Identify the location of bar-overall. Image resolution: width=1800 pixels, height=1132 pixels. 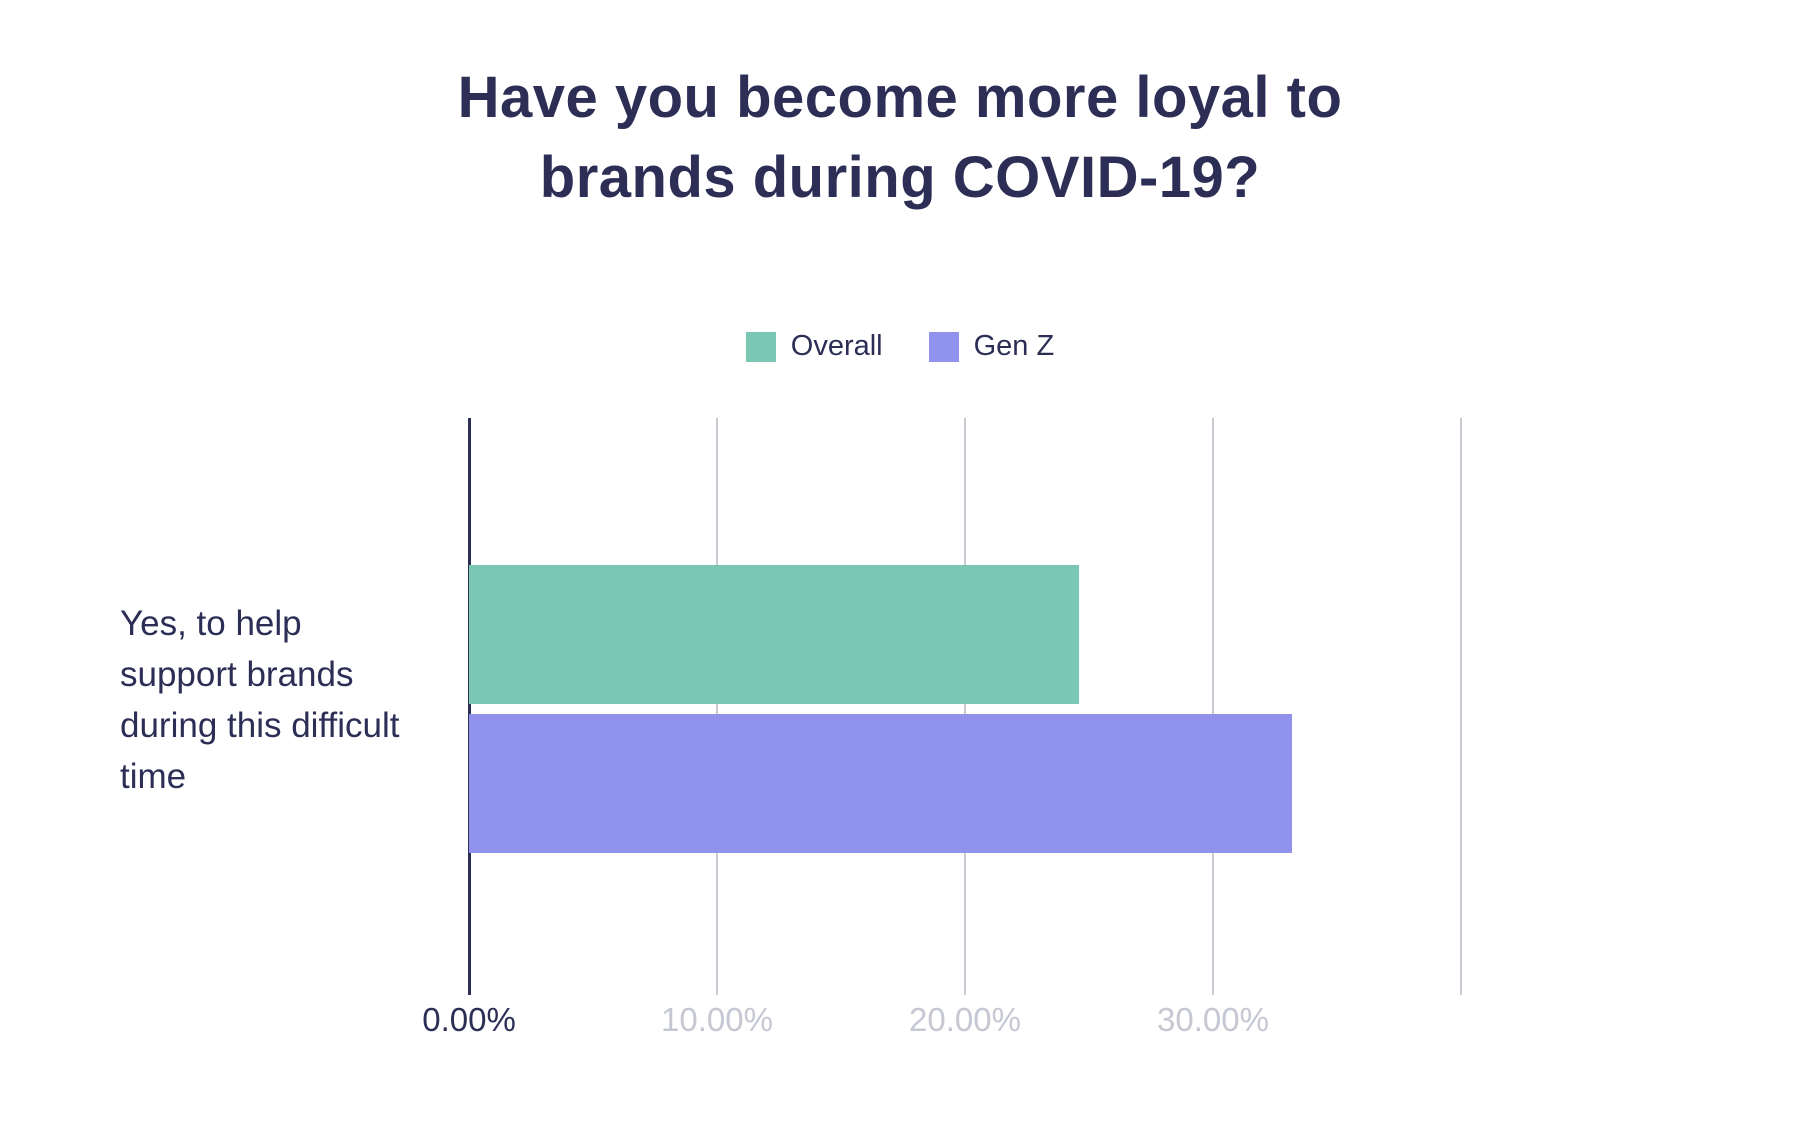
(774, 634).